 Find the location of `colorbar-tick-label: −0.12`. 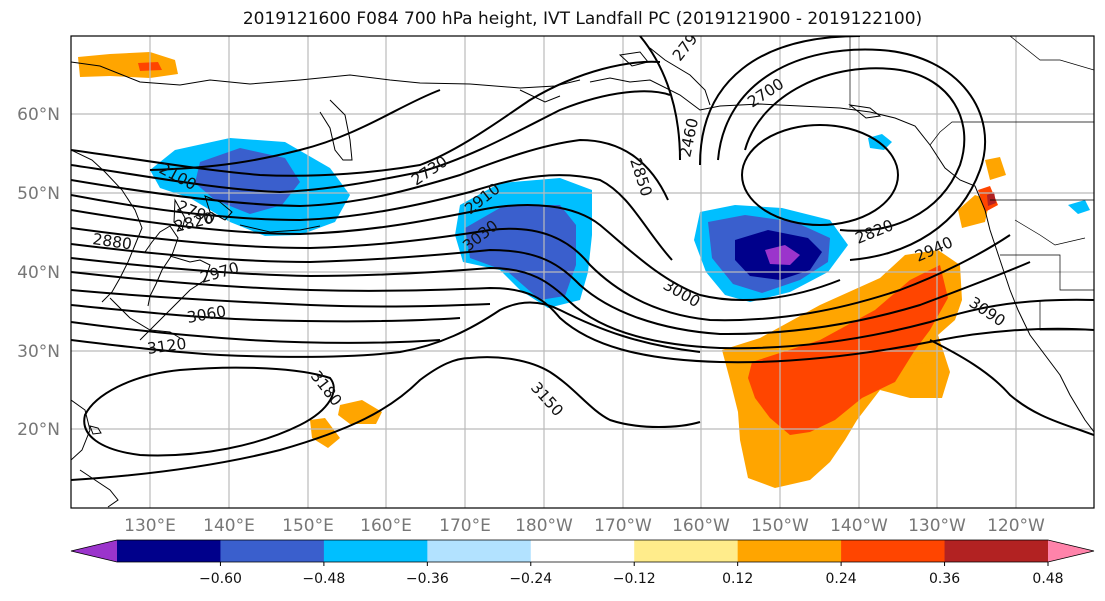

colorbar-tick-label: −0.12 is located at coordinates (634, 579).